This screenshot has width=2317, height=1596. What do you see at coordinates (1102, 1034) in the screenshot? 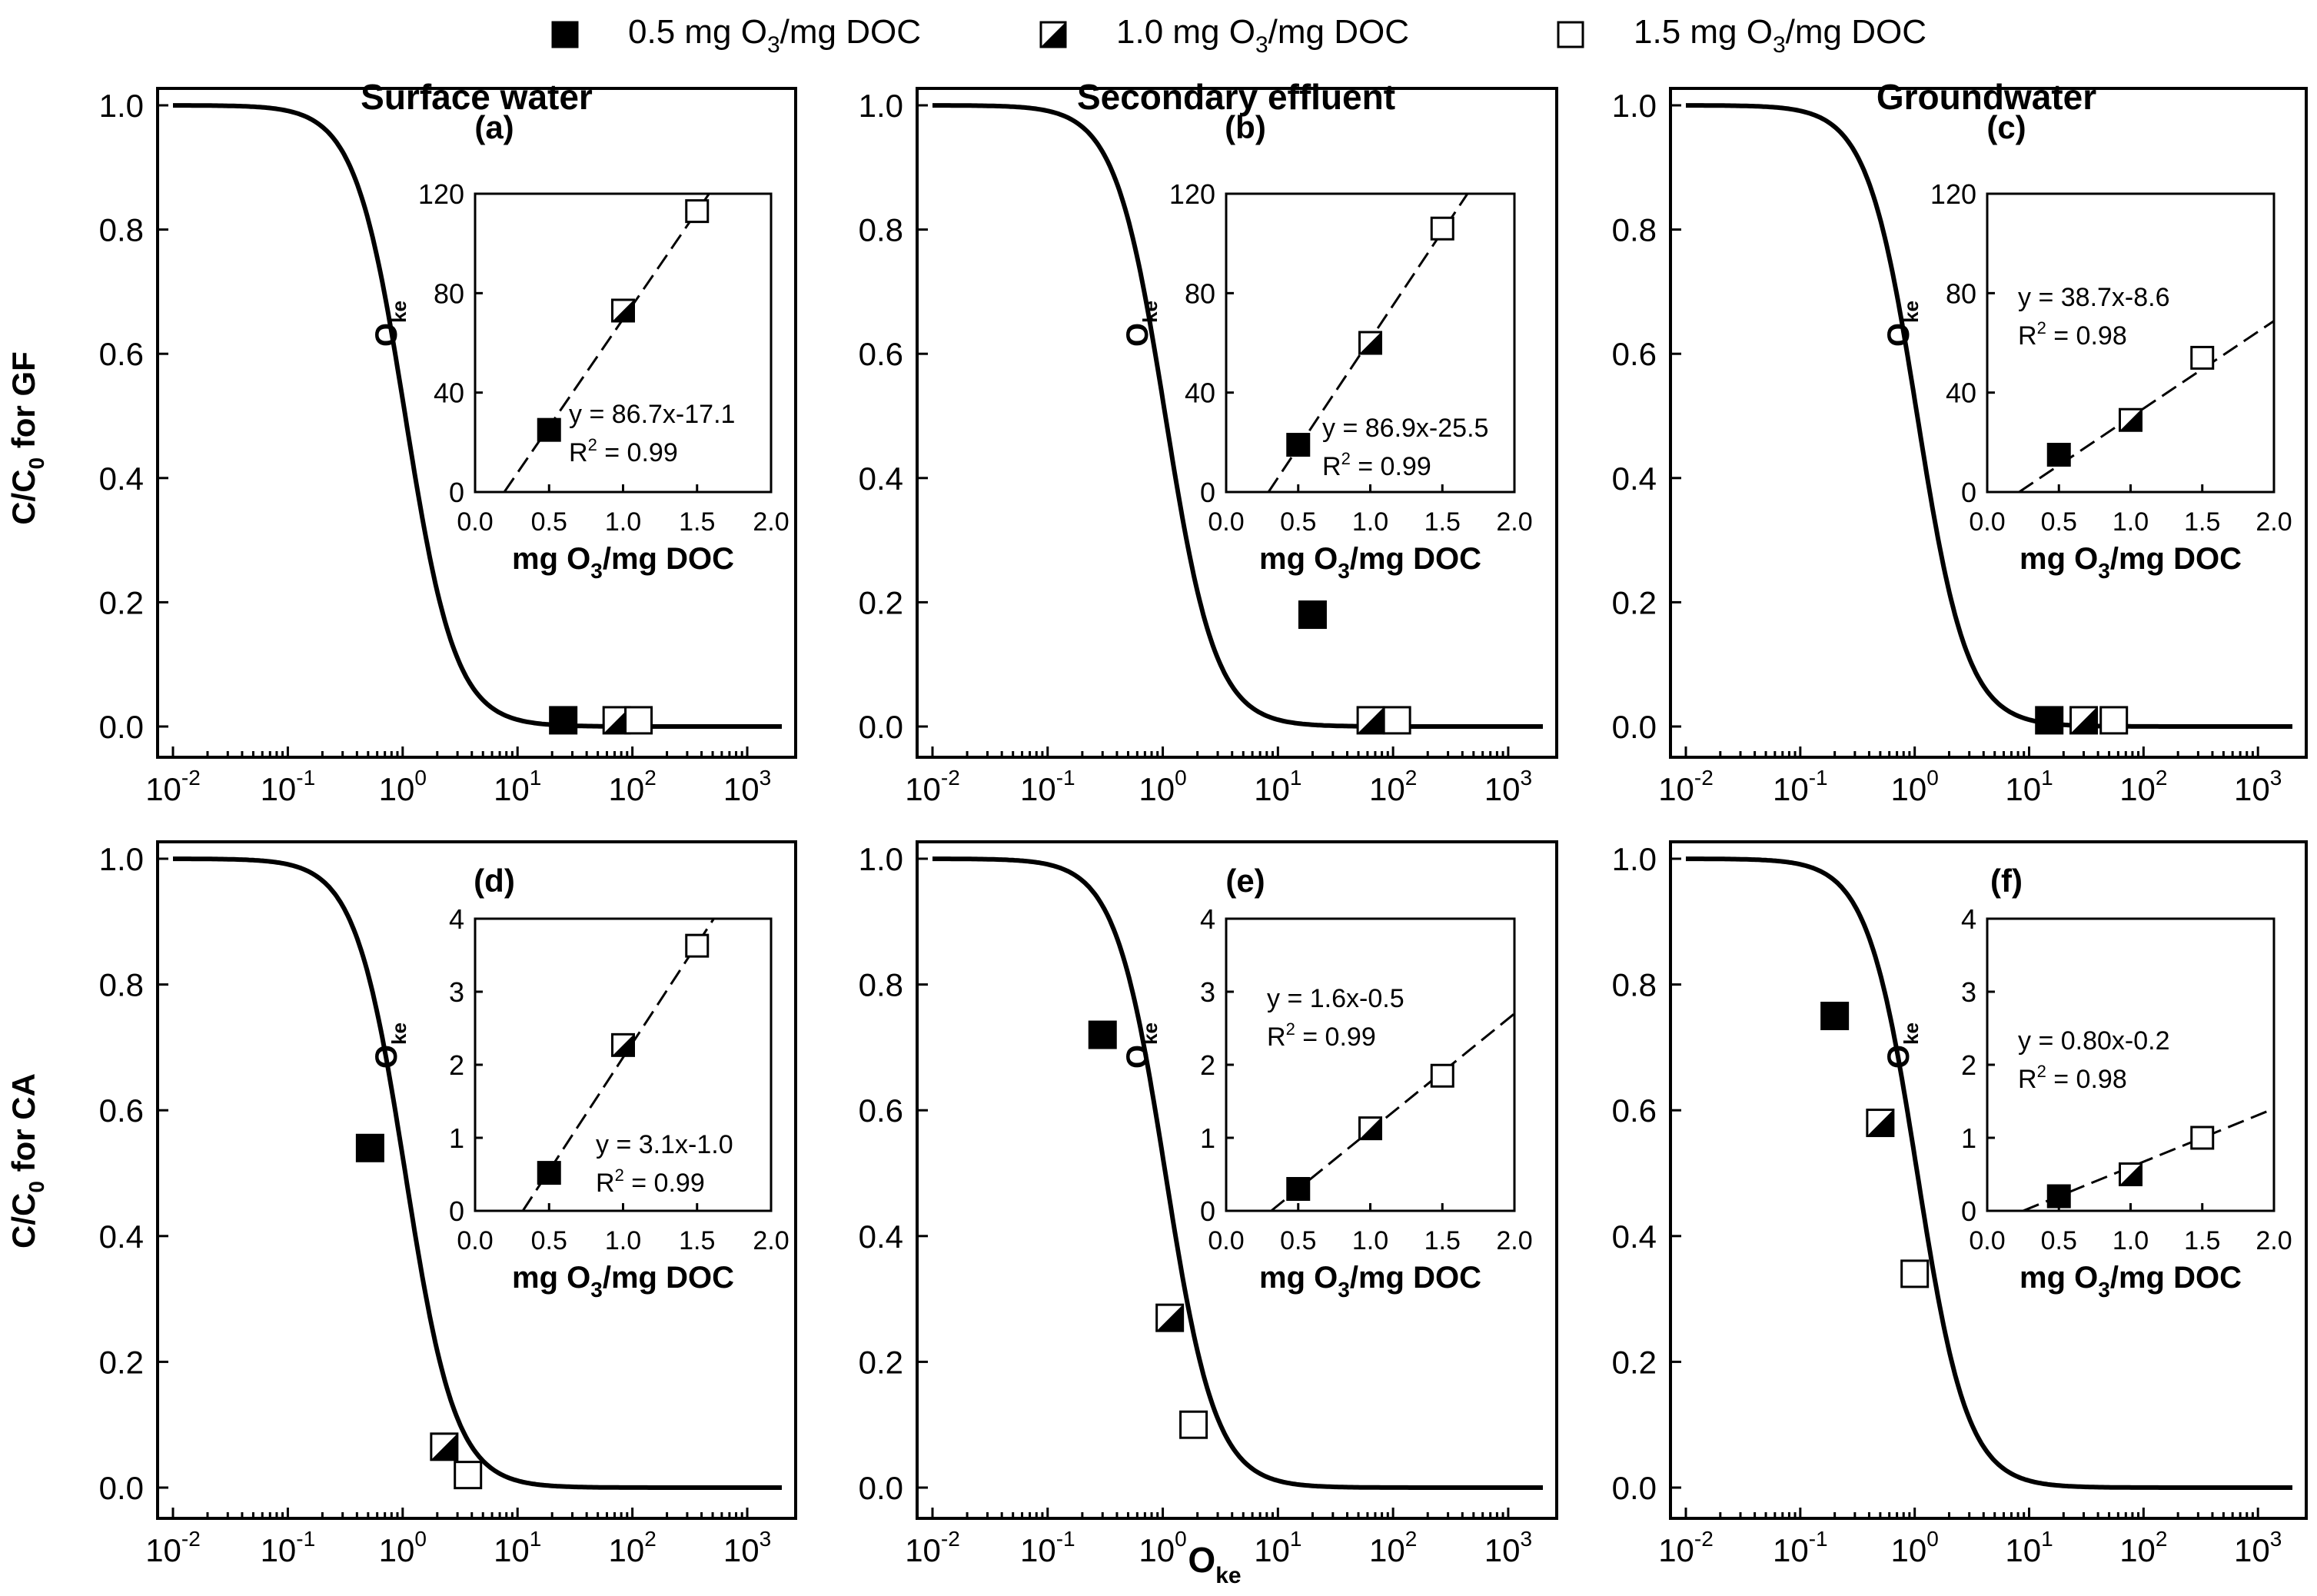
I see `data-point-filled` at bounding box center [1102, 1034].